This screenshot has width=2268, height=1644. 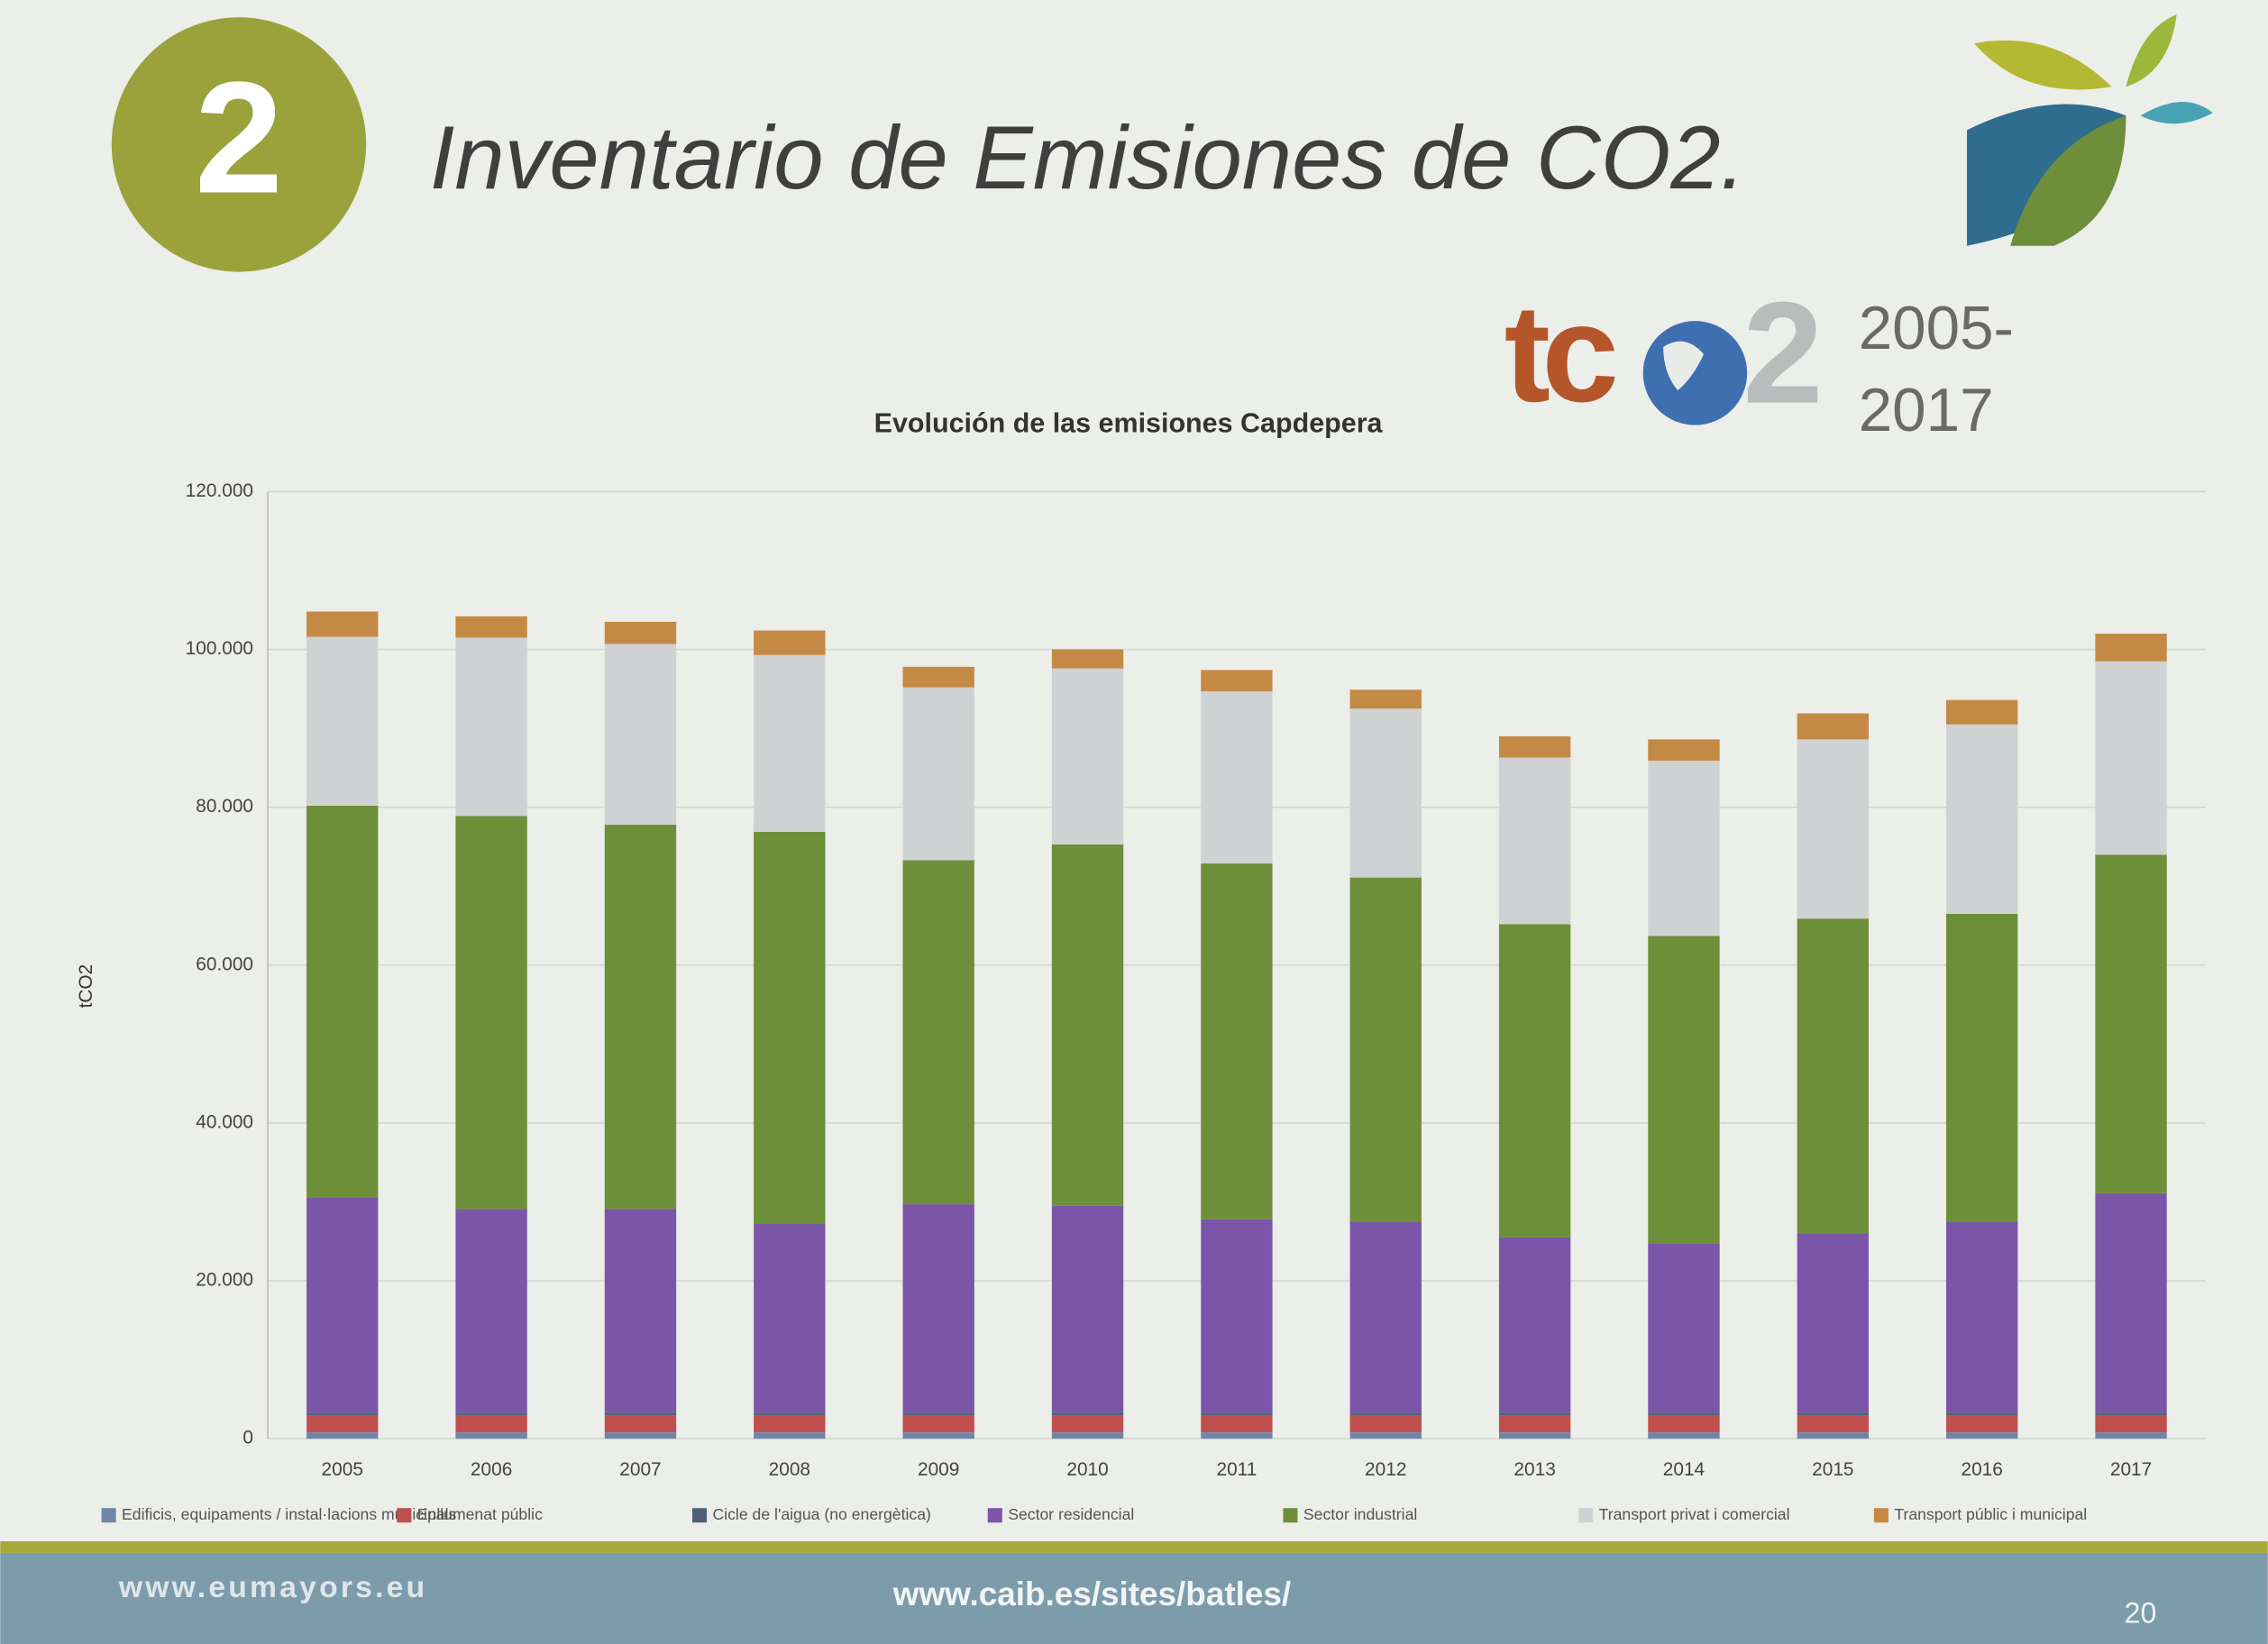 What do you see at coordinates (220, 490) in the screenshot?
I see `y-tick-label: 120.000` at bounding box center [220, 490].